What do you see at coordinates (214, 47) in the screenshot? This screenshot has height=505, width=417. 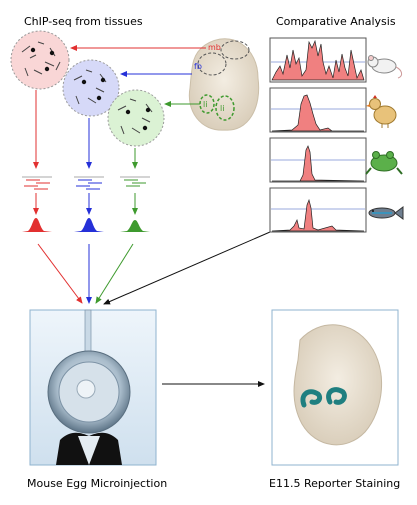 I see `tissue-label-mb: mb` at bounding box center [214, 47].